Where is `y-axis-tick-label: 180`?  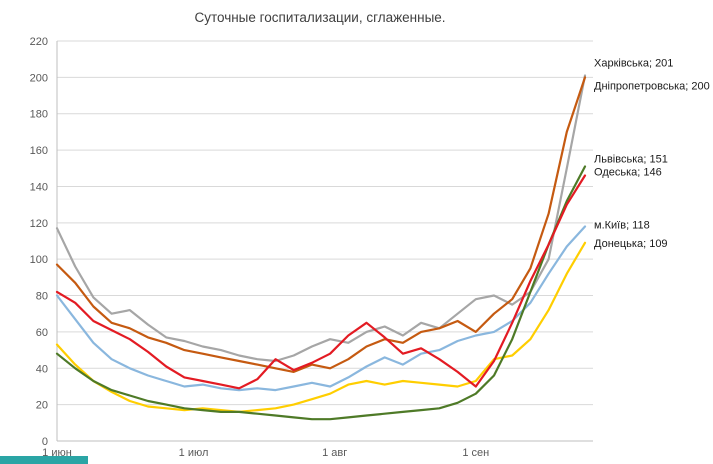 y-axis-tick-label: 180 is located at coordinates (39, 115).